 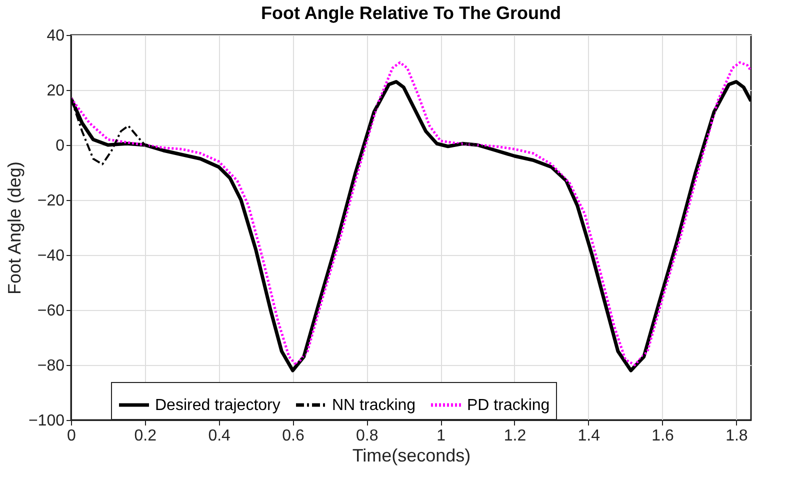 What do you see at coordinates (515, 436) in the screenshot?
I see `x-tick-label: 1.2` at bounding box center [515, 436].